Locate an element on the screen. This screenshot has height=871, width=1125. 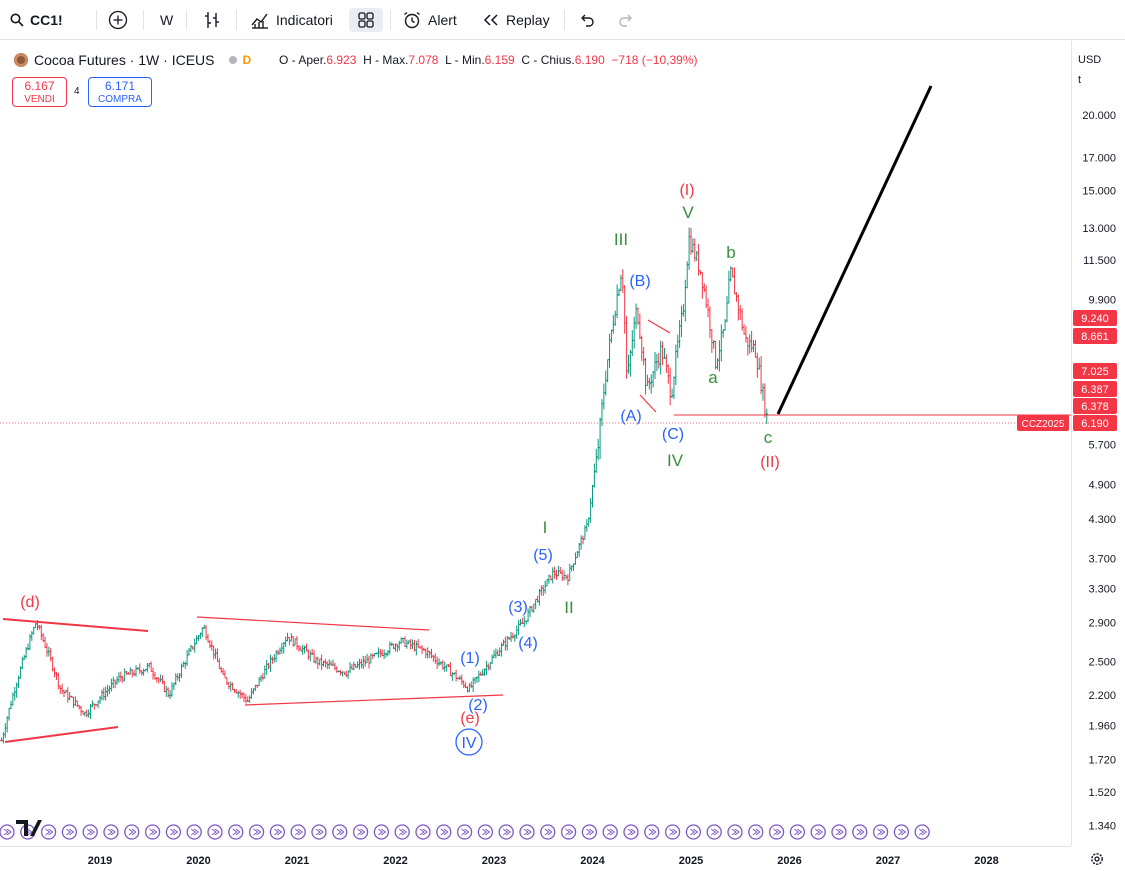
time-tick-label: 2023 is located at coordinates (494, 861).